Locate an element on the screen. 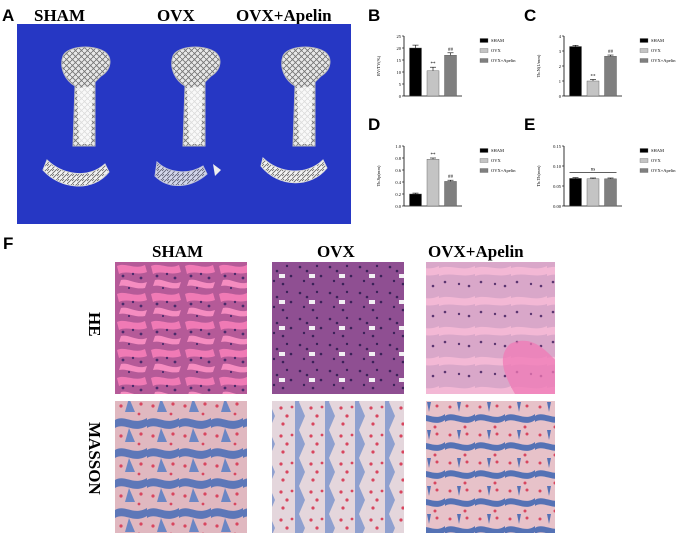 The height and width of the screenshot is (545, 700). micro-ct-renderings is located at coordinates (186, 116).